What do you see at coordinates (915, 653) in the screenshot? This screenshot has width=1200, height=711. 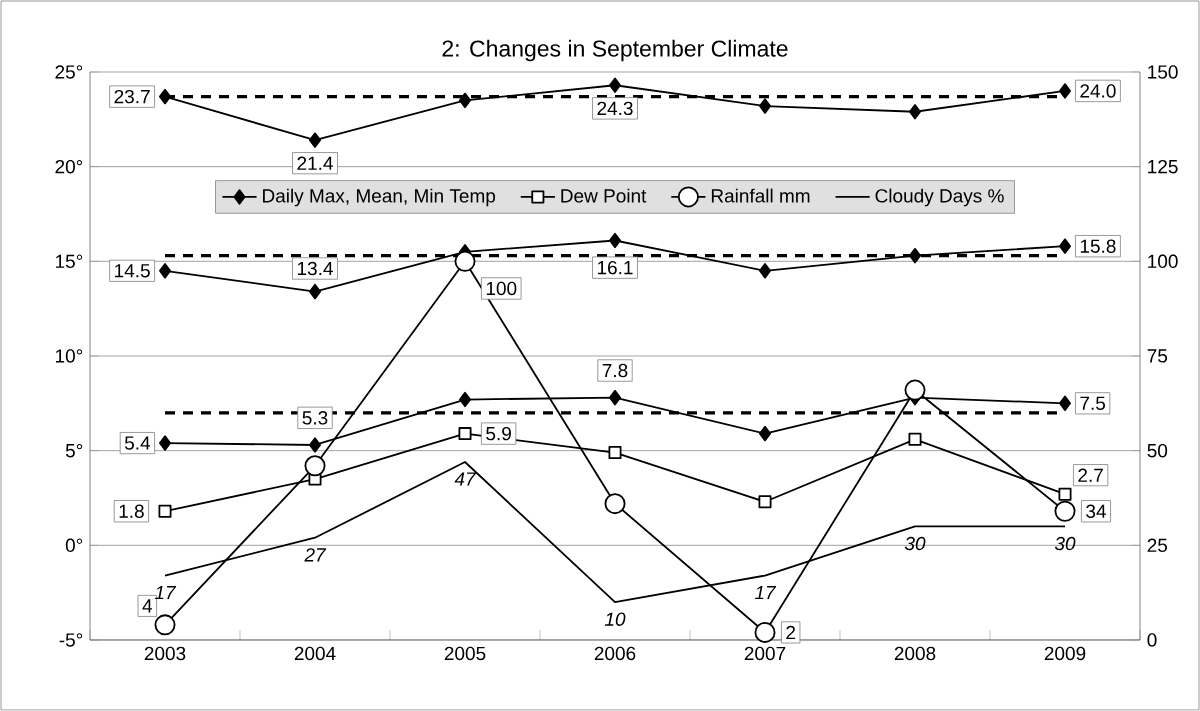 I see `x-tick-label: 2008` at bounding box center [915, 653].